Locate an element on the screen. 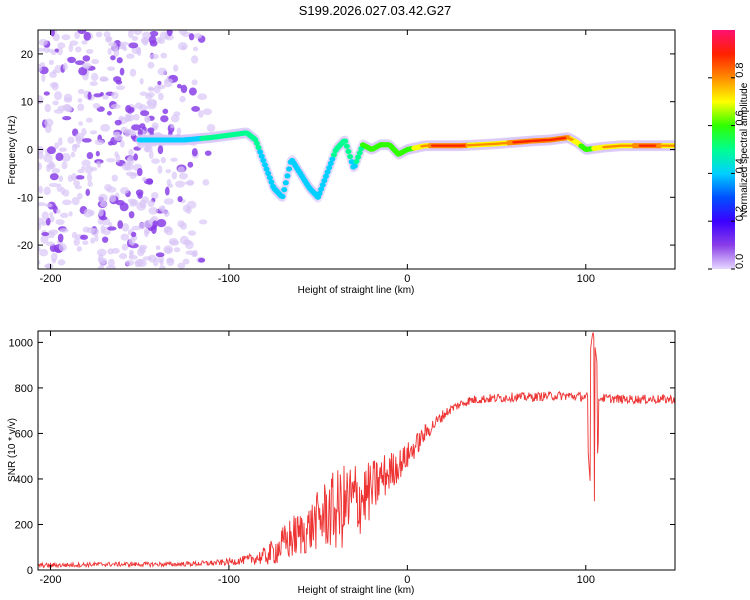 The width and height of the screenshot is (750, 600). colorbar-gradient is located at coordinates (723, 149).